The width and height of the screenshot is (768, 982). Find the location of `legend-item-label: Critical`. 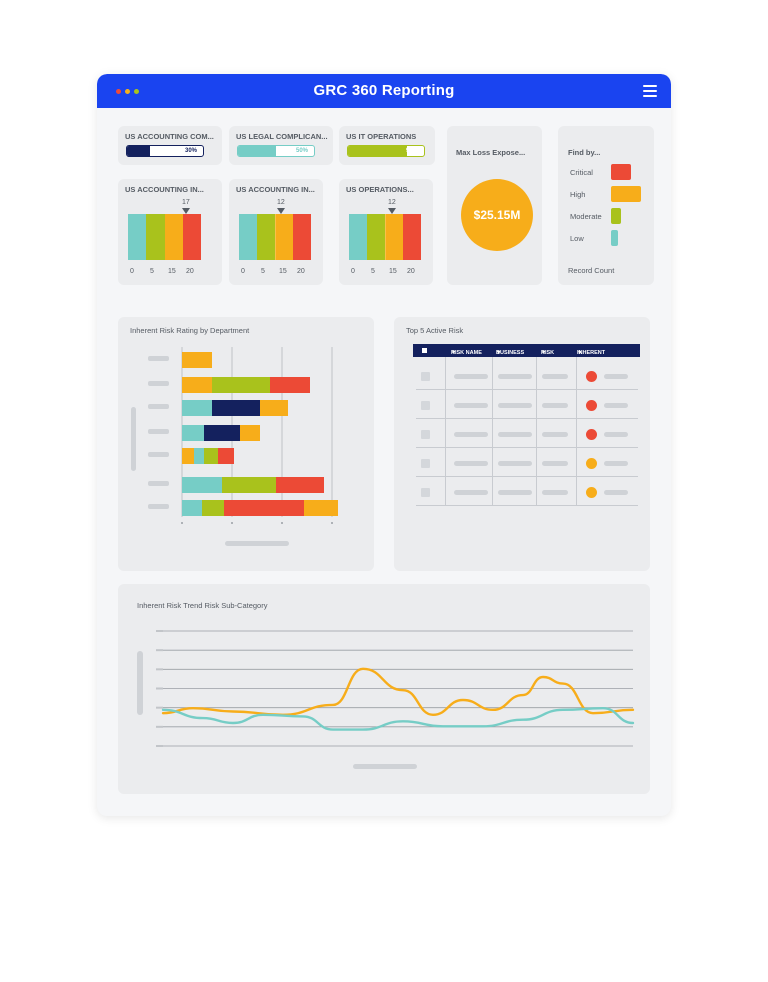

legend-item-label: Critical is located at coordinates (581, 172).